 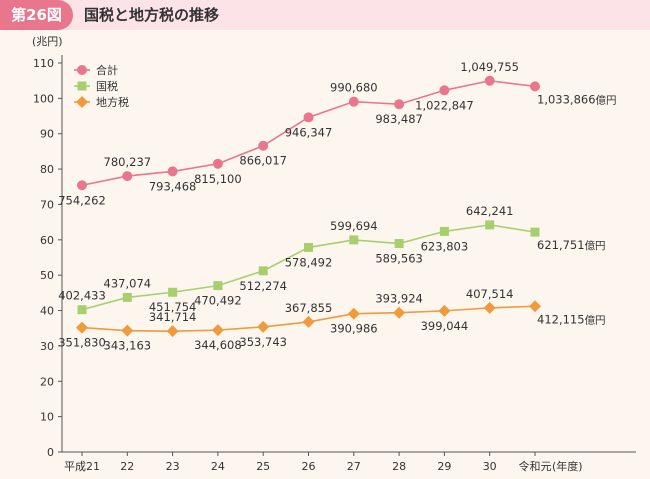 I want to click on data-label-total: 1,049,755, so click(x=489, y=67).